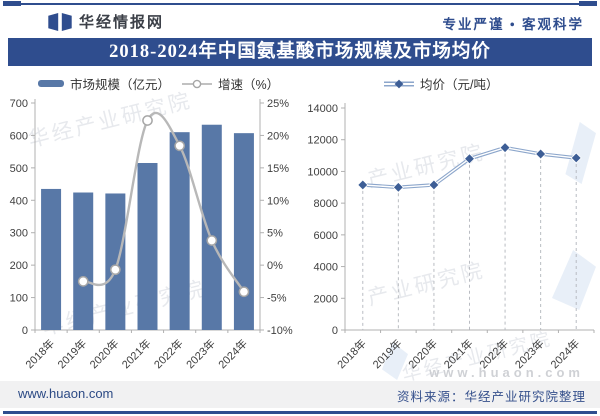 The height and width of the screenshot is (416, 600). Describe the element at coordinates (19, 201) in the screenshot. I see `svg-text: 400` at that location.